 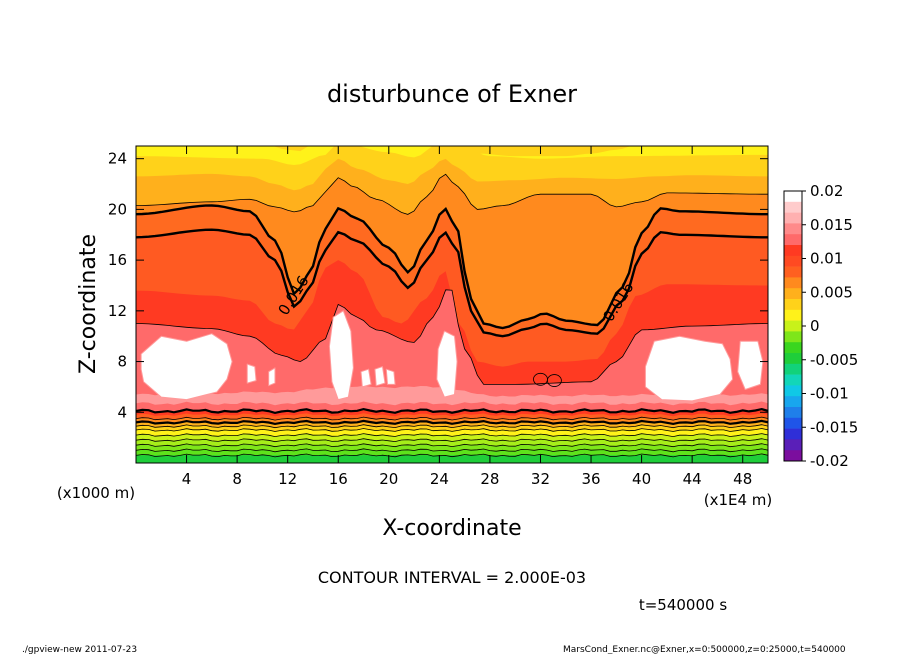 I want to click on x-tick-label: 48, so click(x=742, y=479).